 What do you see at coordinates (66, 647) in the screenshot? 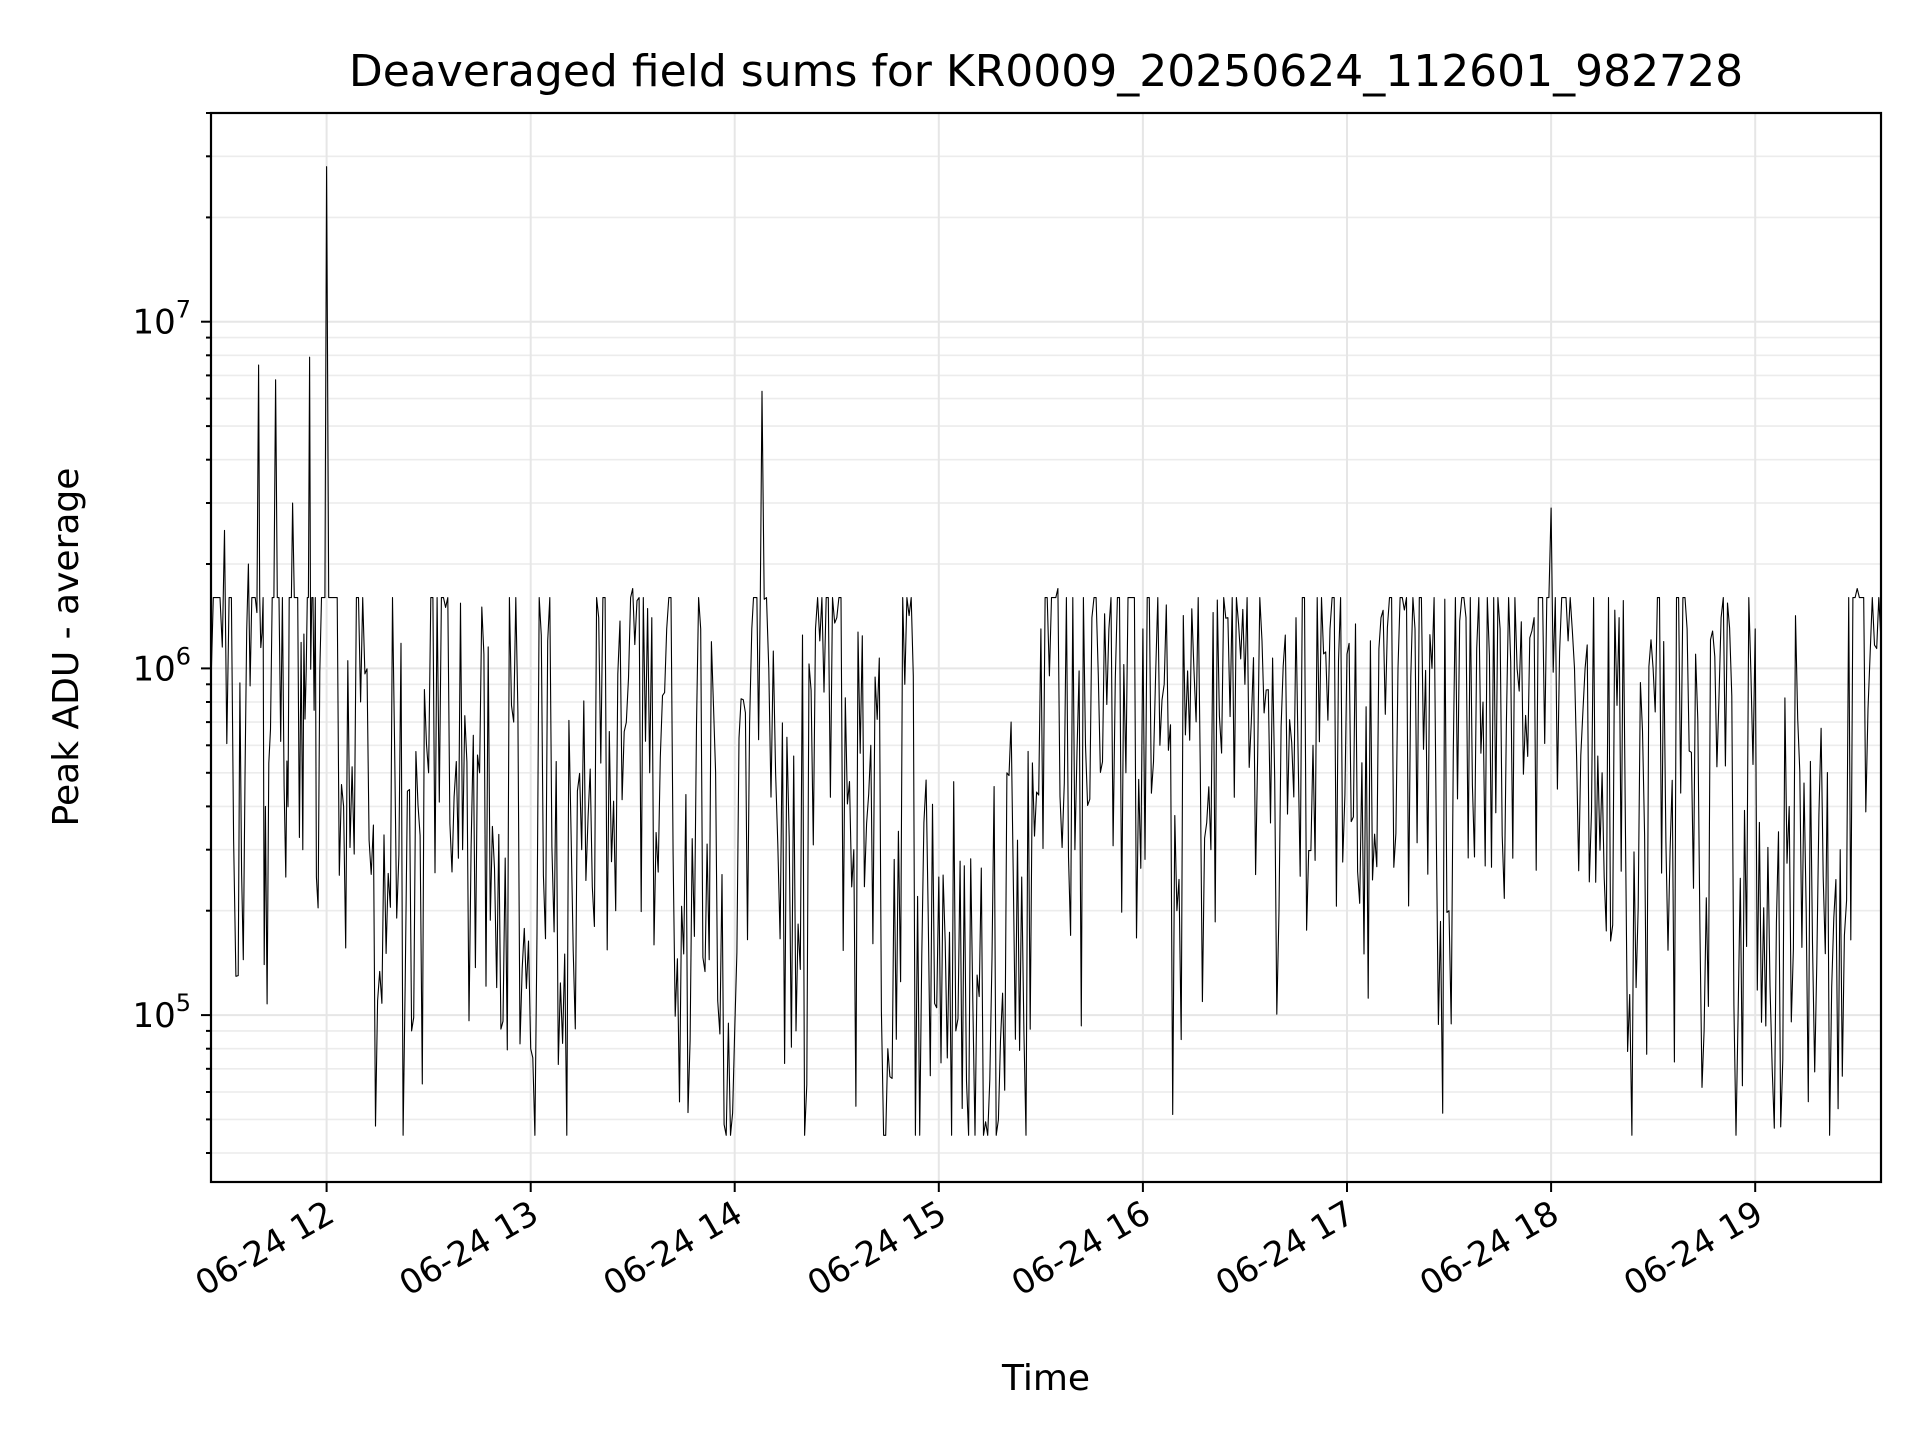
I see `y-axis-label: Peak ADU - average` at bounding box center [66, 647].